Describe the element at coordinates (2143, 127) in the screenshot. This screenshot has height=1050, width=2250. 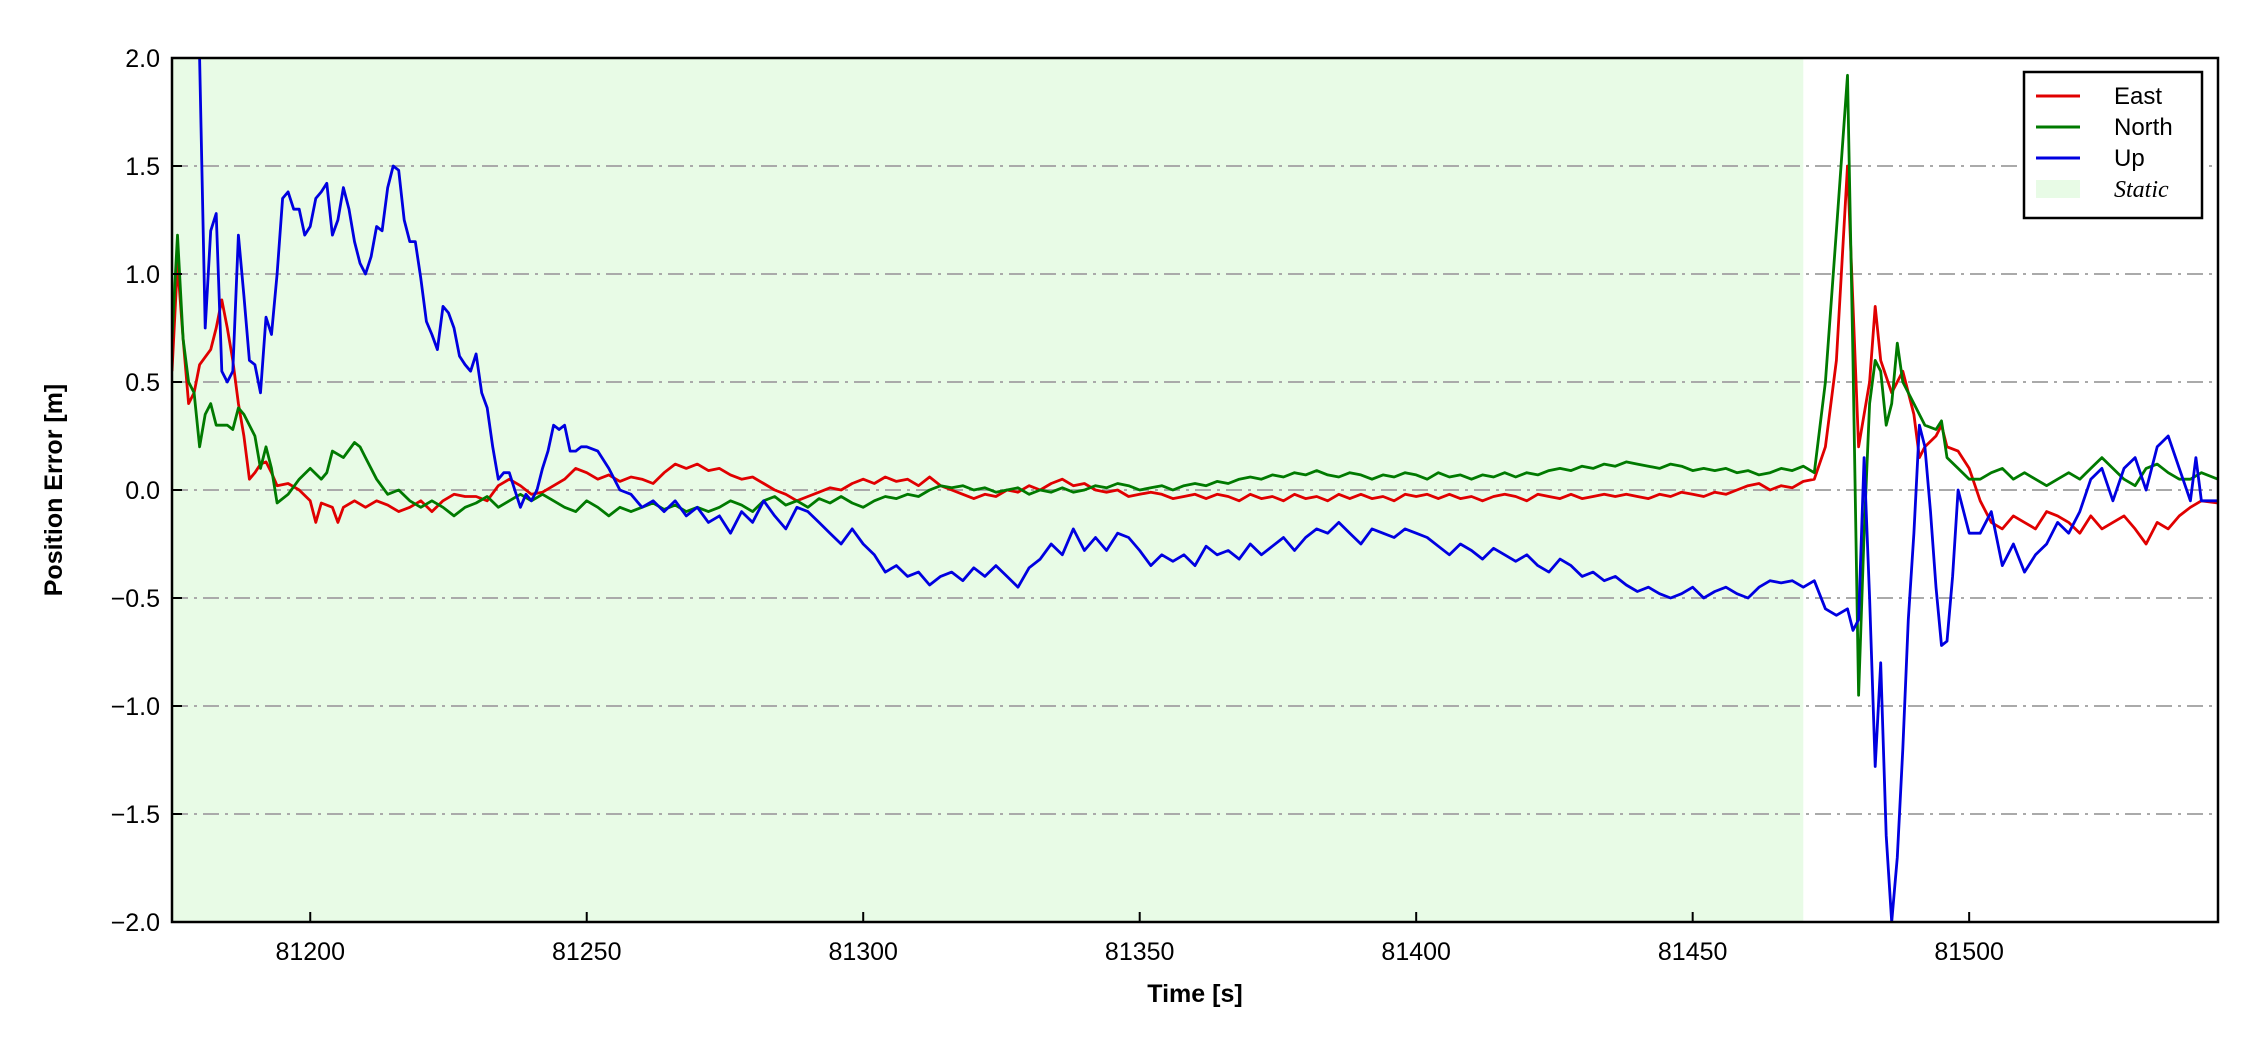
I see `legend-label-north: North` at that location.